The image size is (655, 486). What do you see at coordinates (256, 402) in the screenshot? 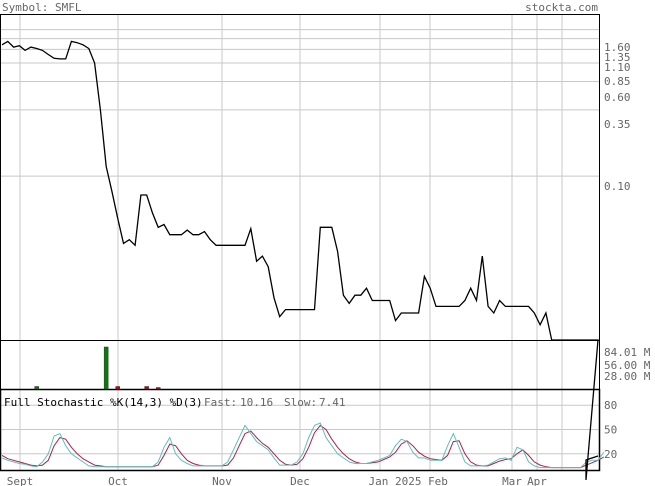
I see `fast-value: 10.16` at bounding box center [256, 402].